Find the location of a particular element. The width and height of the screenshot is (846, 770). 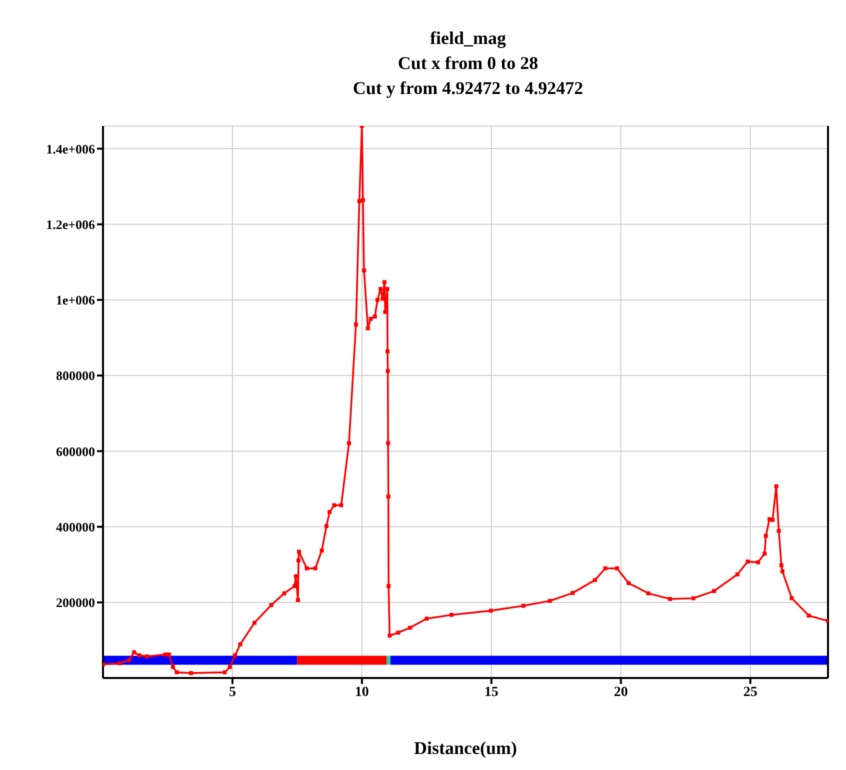

y-tick-label: 1e+006 is located at coordinates (76, 300).